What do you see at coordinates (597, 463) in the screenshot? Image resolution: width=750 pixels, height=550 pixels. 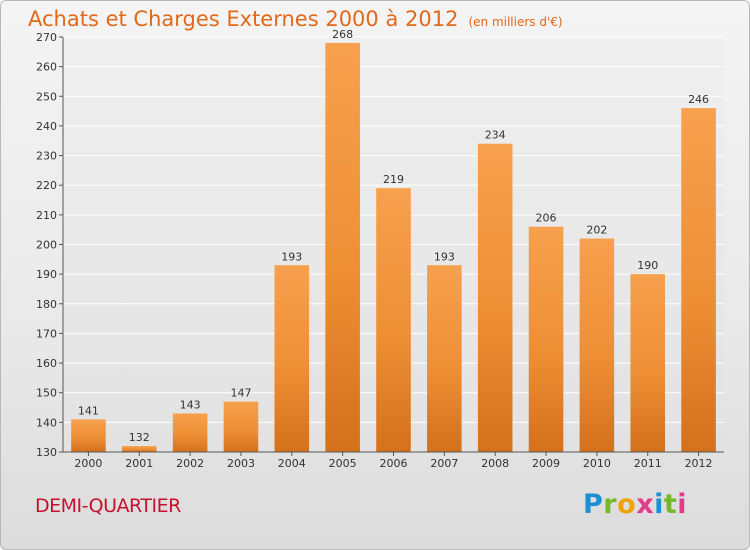 I see `x-tick-label: 2010` at bounding box center [597, 463].